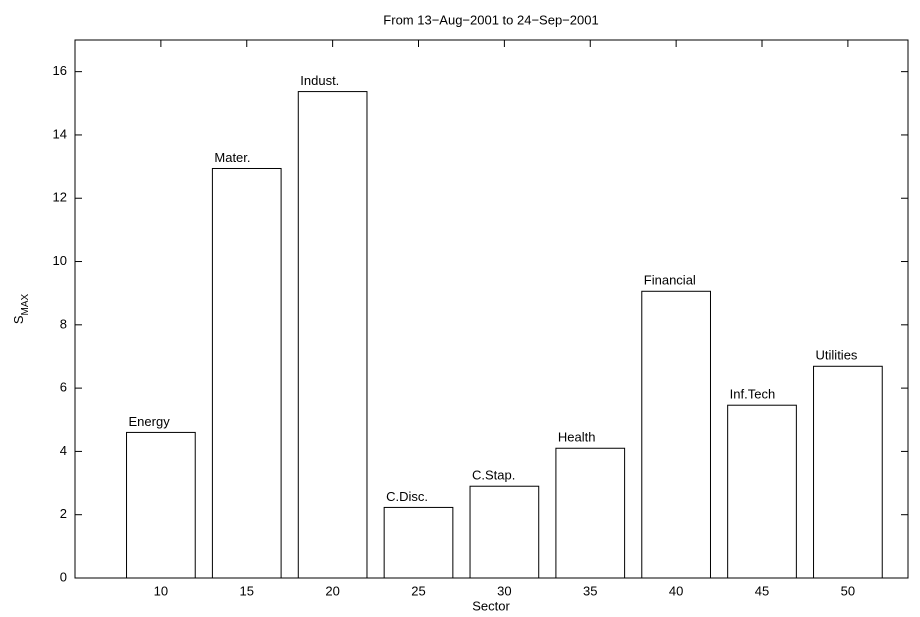 The width and height of the screenshot is (920, 617). I want to click on bar-label: Mater., so click(232, 157).